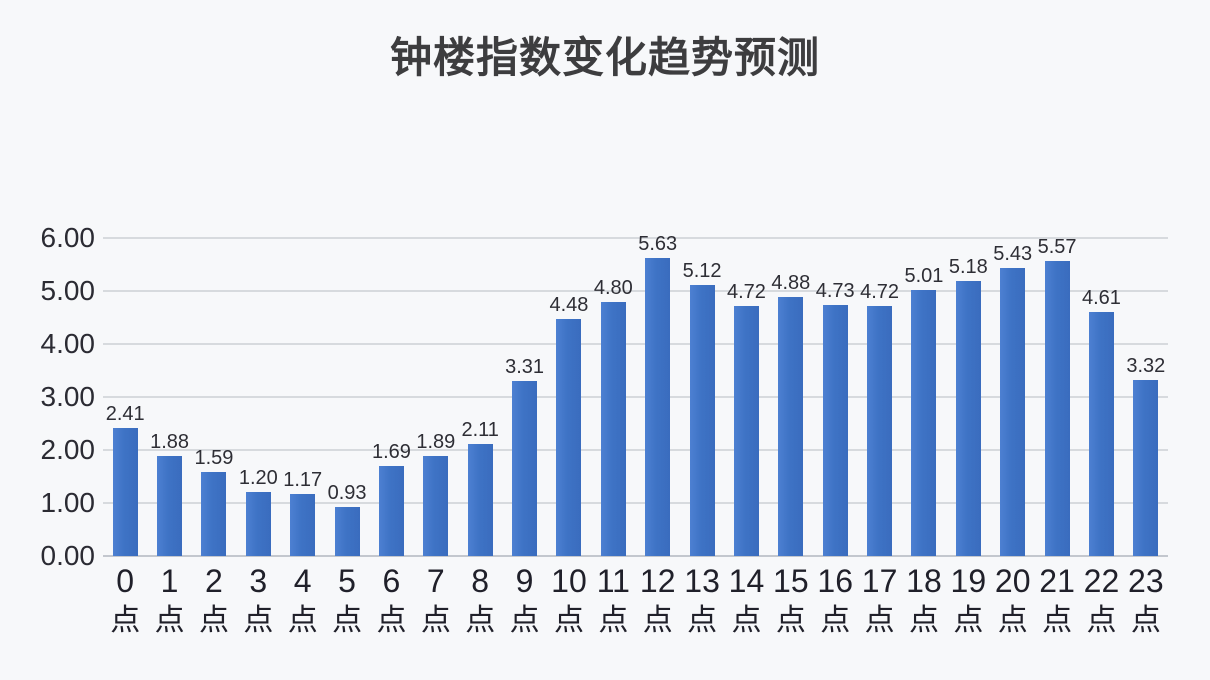 This screenshot has height=680, width=1210. What do you see at coordinates (924, 581) in the screenshot?
I see `x-axis-hour-label: 18` at bounding box center [924, 581].